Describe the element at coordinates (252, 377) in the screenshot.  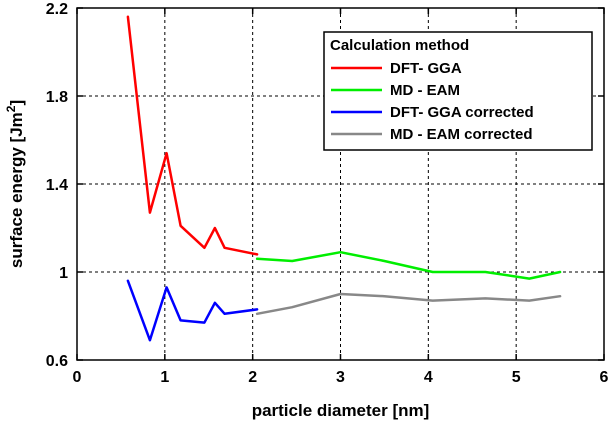
I see `x-tick-label: 2` at that location.